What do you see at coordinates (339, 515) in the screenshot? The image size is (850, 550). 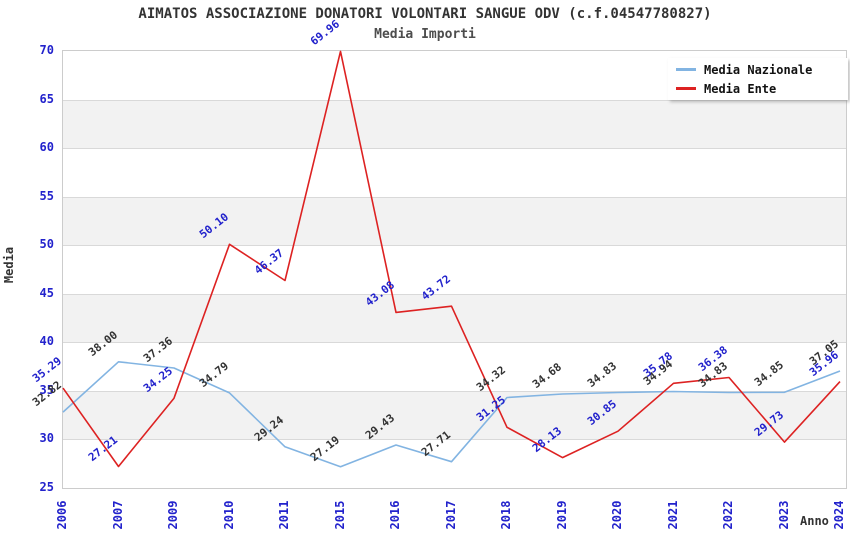 I see `x-tick-label: 2015` at bounding box center [339, 515].